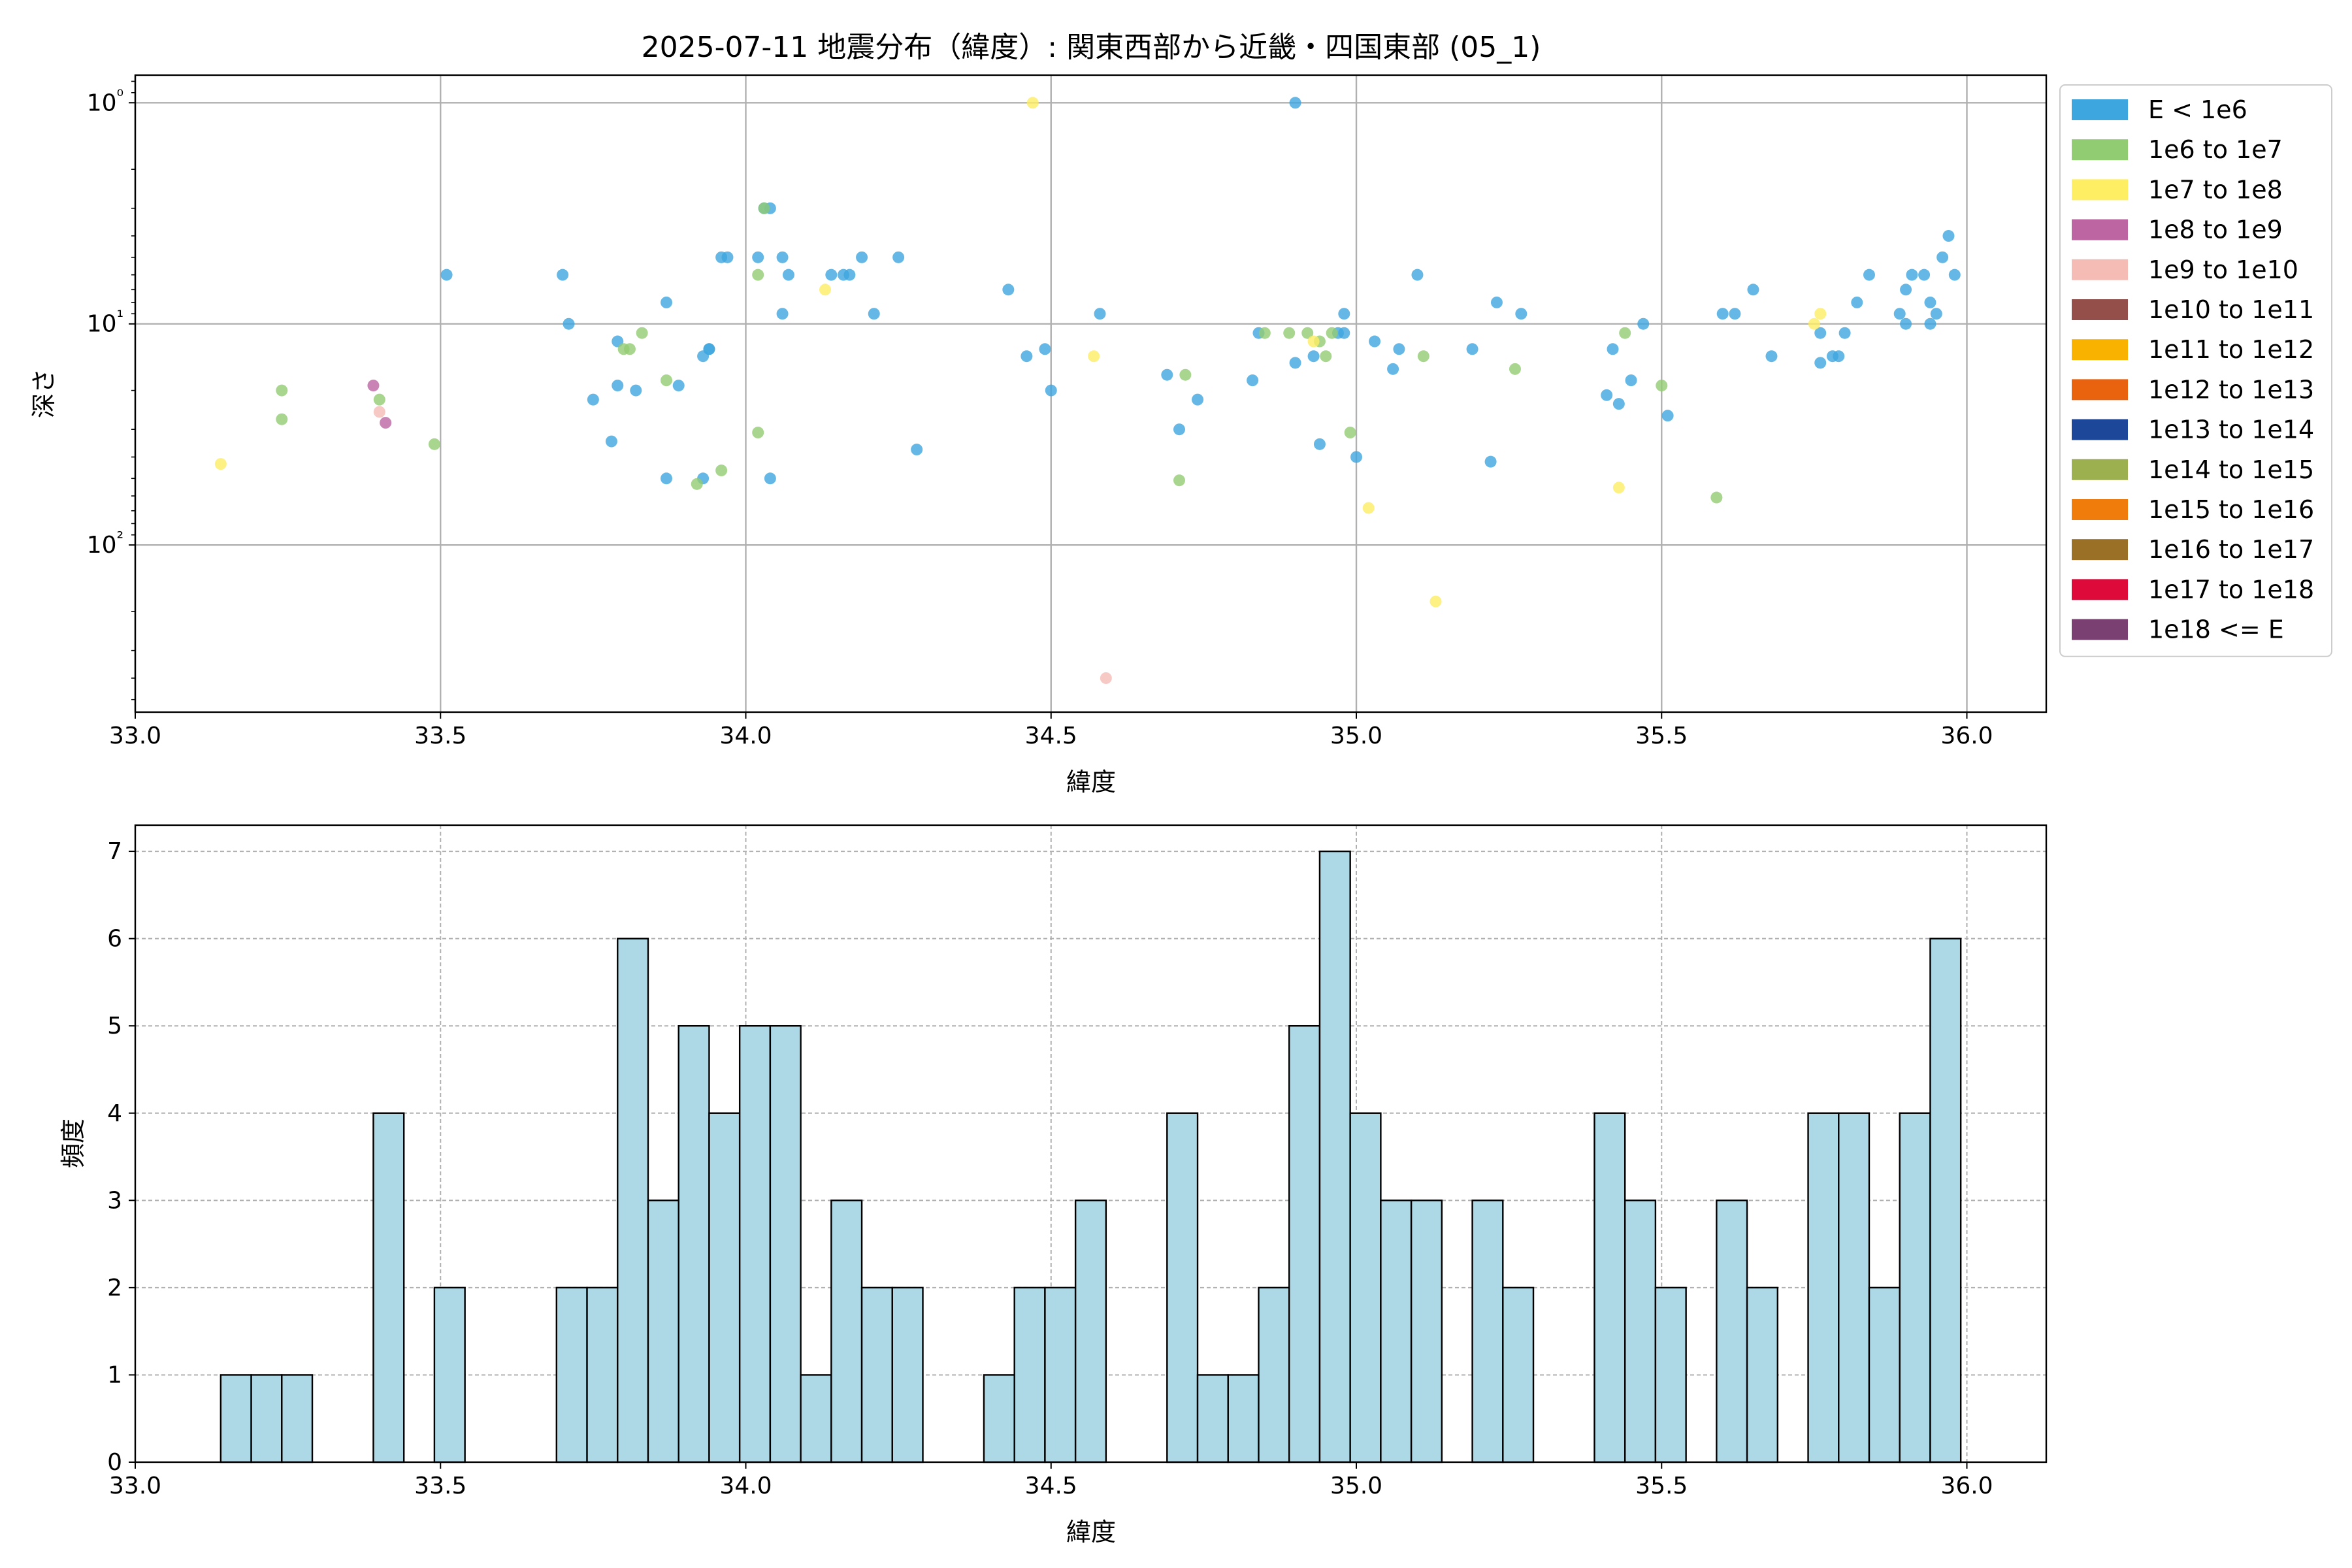 This screenshot has height=1568, width=2352. I want to click on histogram-x-tick-label: 35.5, so click(1661, 1486).